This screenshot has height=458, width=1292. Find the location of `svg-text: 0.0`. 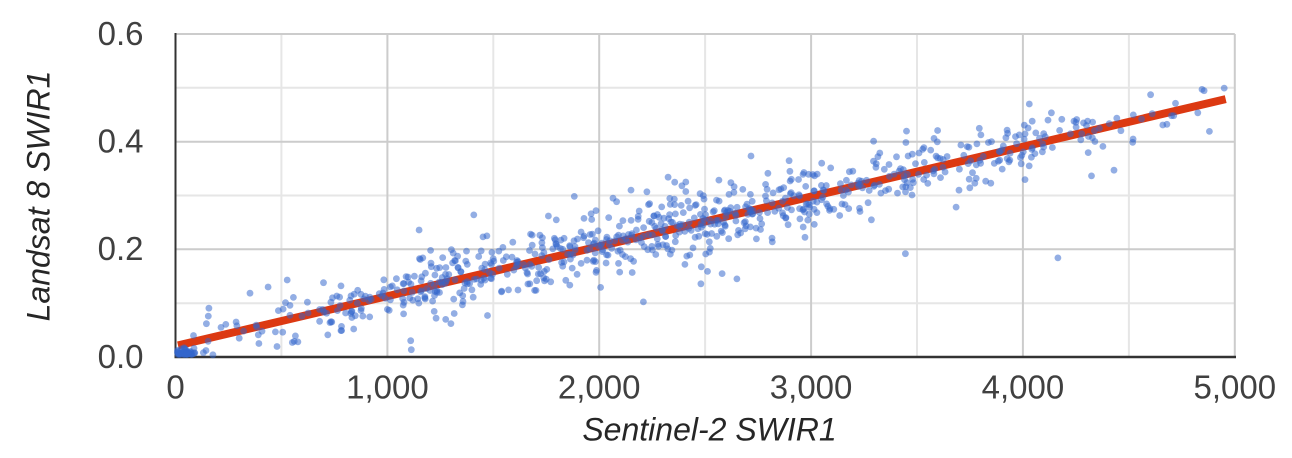

svg-text: 0.0 is located at coordinates (121, 356).